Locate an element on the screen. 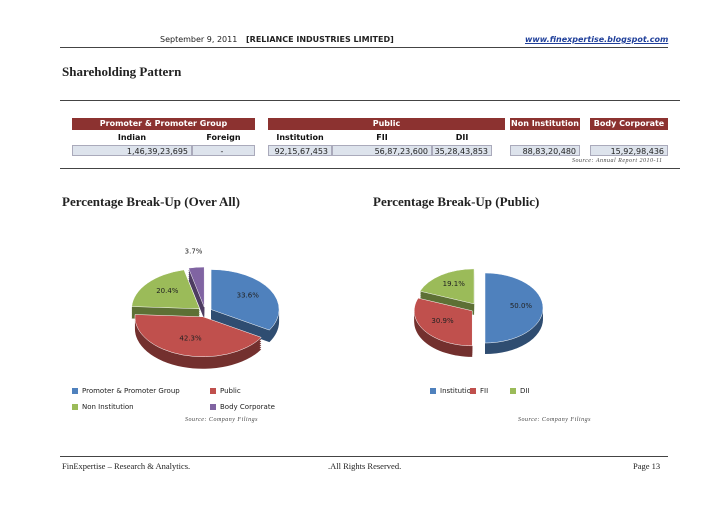 The image size is (728, 515). chart-title: Percentage Break-Up (Public) is located at coordinates (456, 201).